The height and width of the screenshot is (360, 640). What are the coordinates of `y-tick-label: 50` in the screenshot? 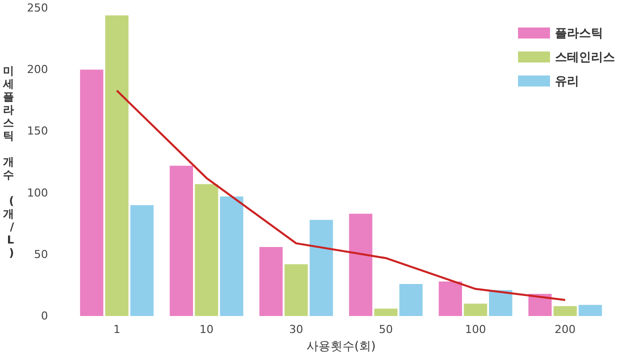 It's located at (41, 254).